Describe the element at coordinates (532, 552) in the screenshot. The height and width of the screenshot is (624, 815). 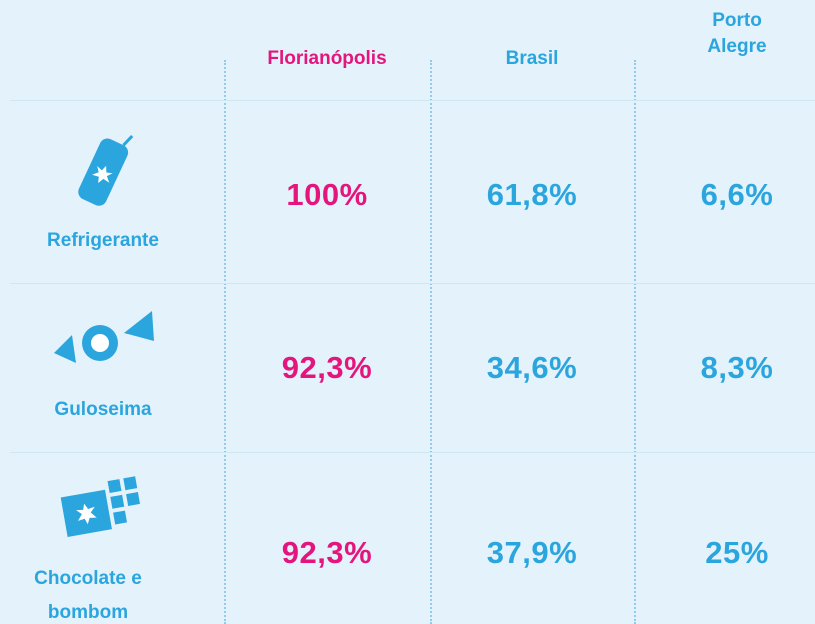
I see `cell-value: 37,9%` at that location.